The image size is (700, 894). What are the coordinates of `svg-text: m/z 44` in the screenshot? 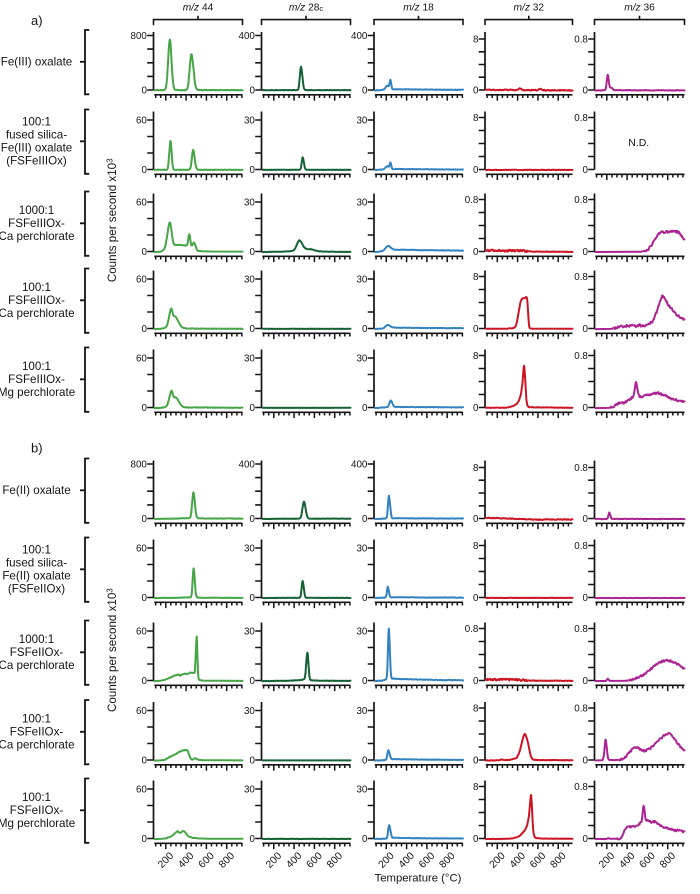 It's located at (198, 8).